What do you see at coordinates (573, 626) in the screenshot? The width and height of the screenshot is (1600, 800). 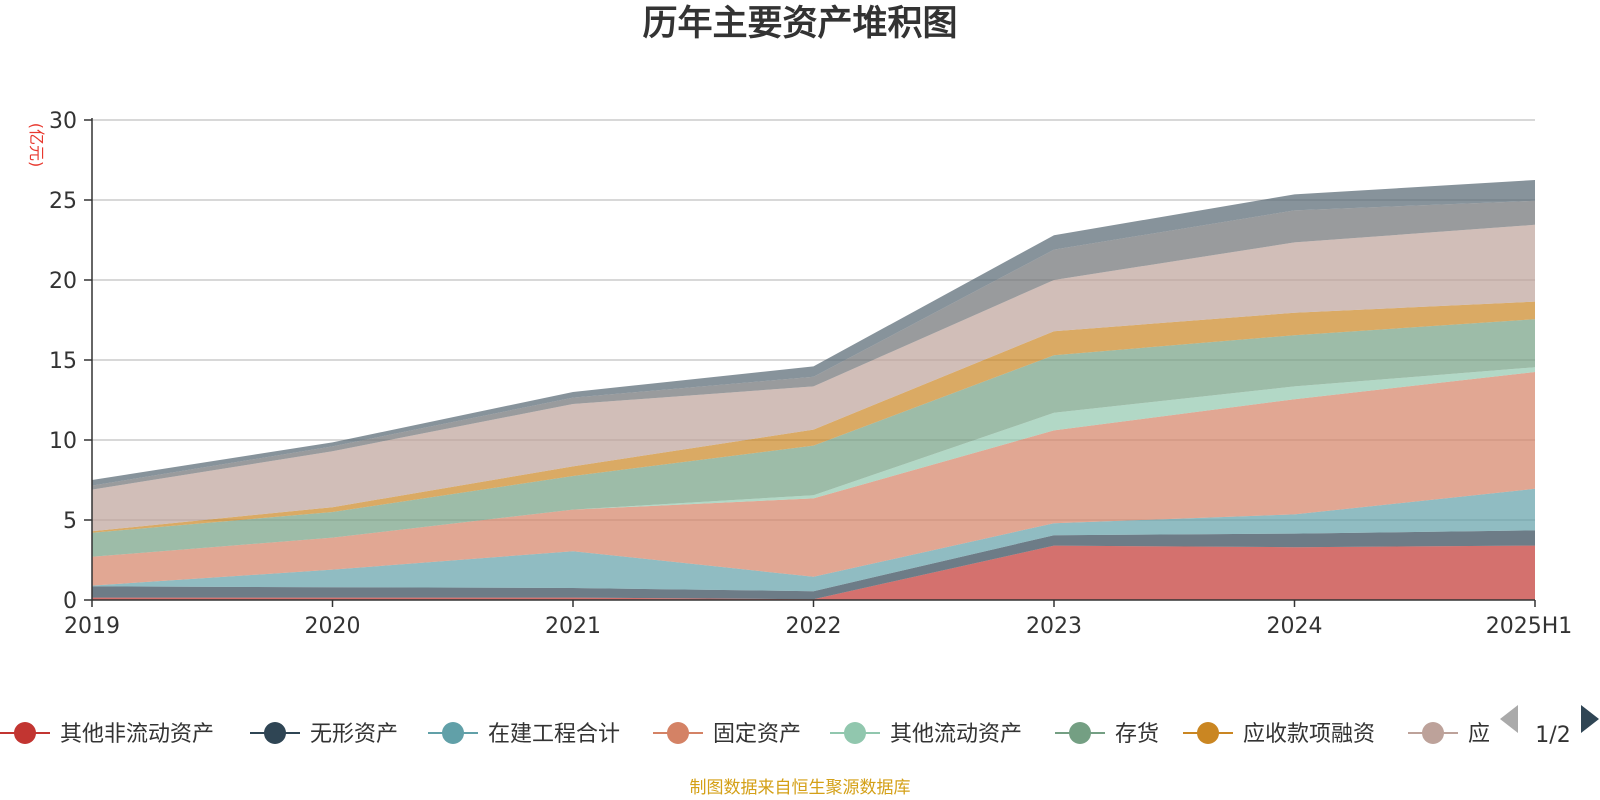 I see `x-tick-label: 2021` at bounding box center [573, 626].